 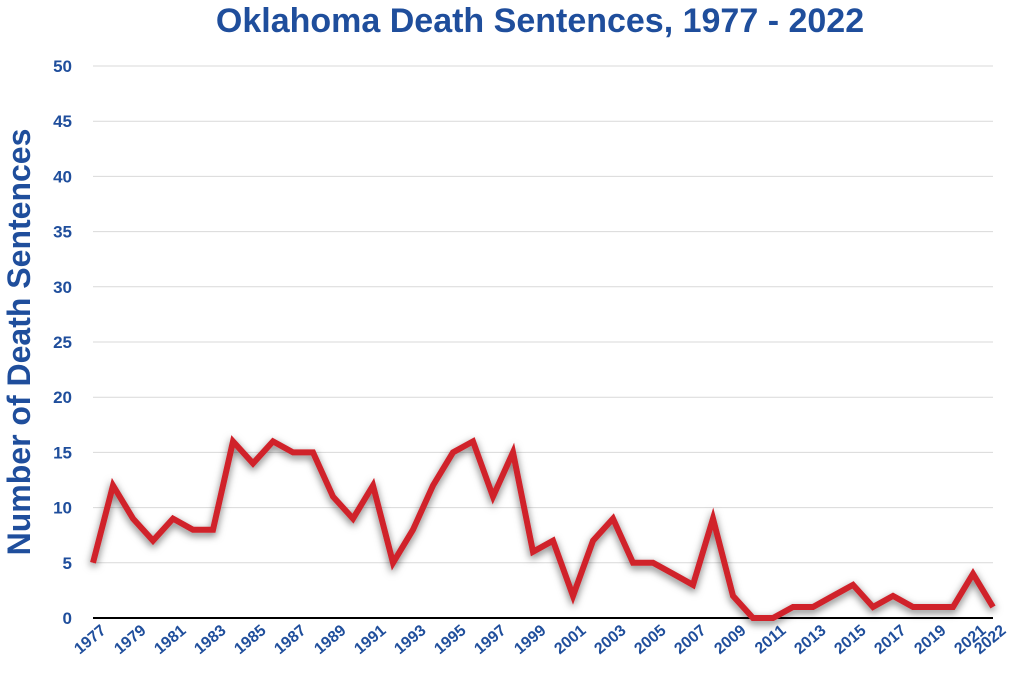 I want to click on y-axis-ticks: 0 5 10 15 20 25 30 35 40 45 50, so click(x=62, y=342).